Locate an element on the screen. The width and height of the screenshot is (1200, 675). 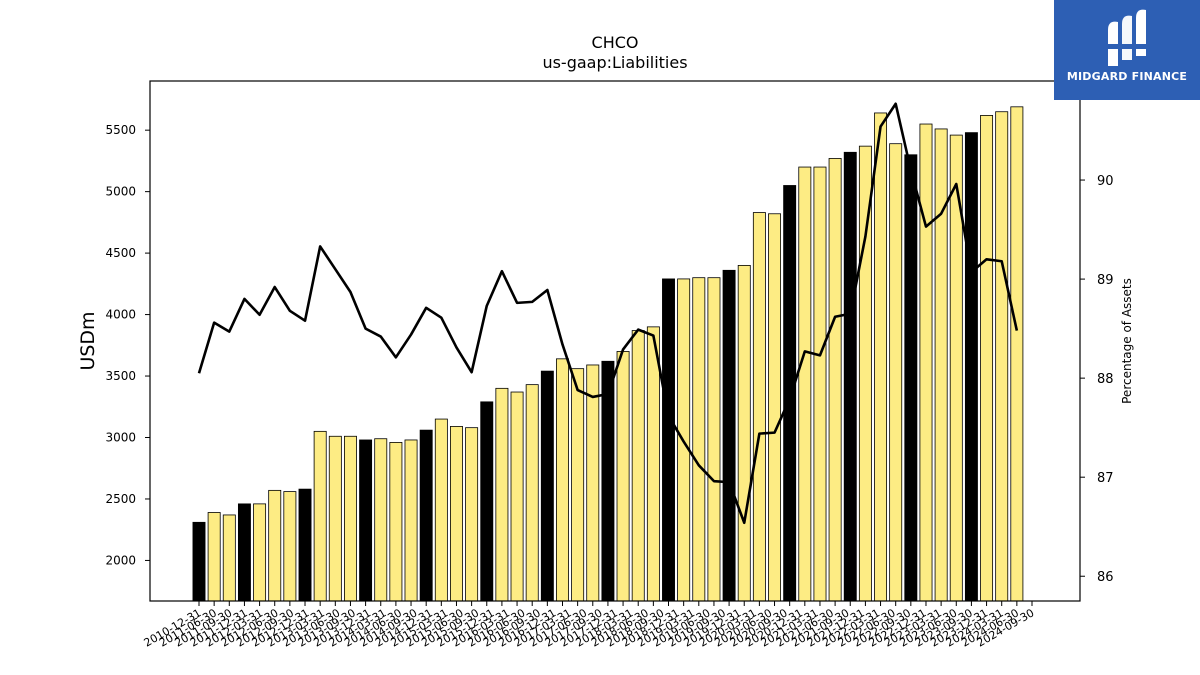
brand-logo: MIDGARD FINANCE is located at coordinates (1127, 50).